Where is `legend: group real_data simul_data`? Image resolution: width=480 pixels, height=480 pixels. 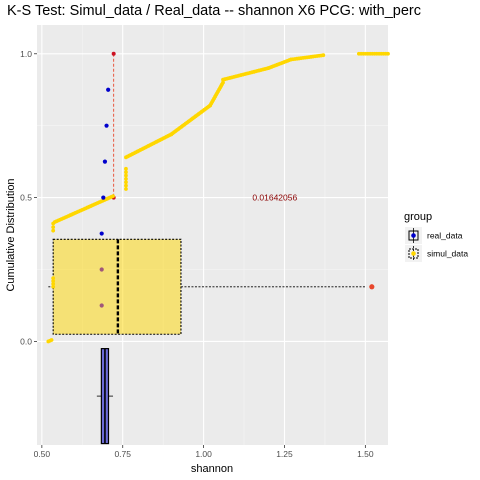
legend: group real_data simul_data is located at coordinates (436, 236).